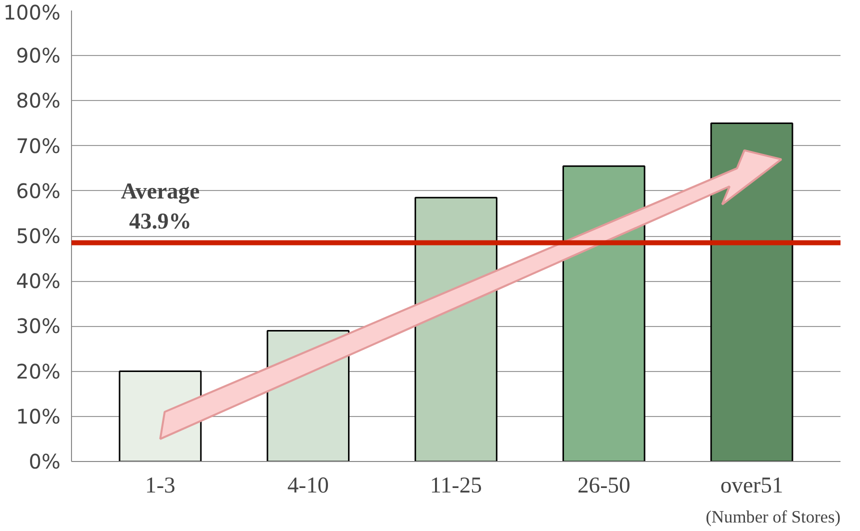 This screenshot has height=531, width=860. I want to click on y-tick-label: 50%, so click(38, 236).